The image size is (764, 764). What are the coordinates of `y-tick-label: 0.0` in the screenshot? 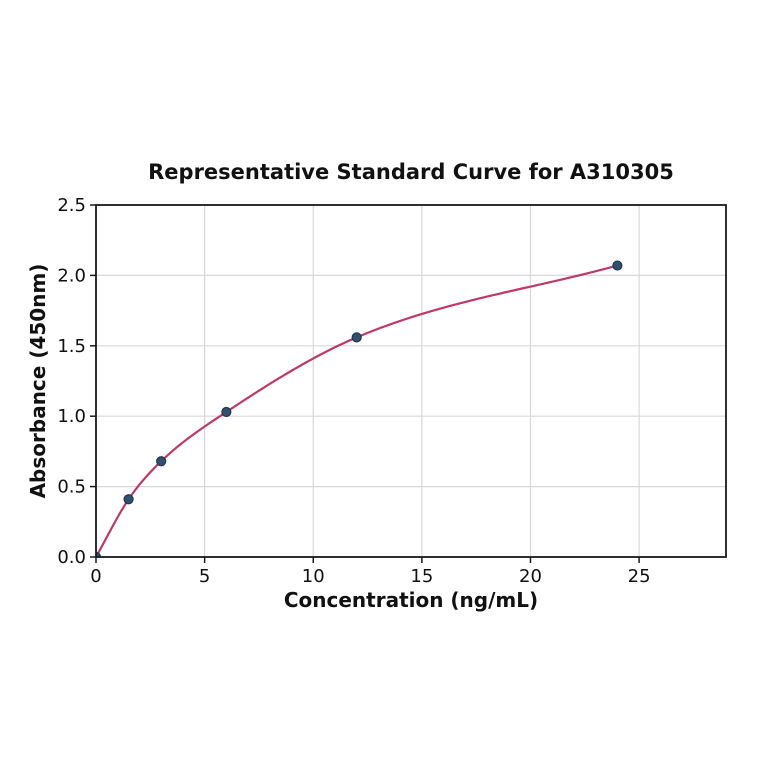 It's located at (71, 557).